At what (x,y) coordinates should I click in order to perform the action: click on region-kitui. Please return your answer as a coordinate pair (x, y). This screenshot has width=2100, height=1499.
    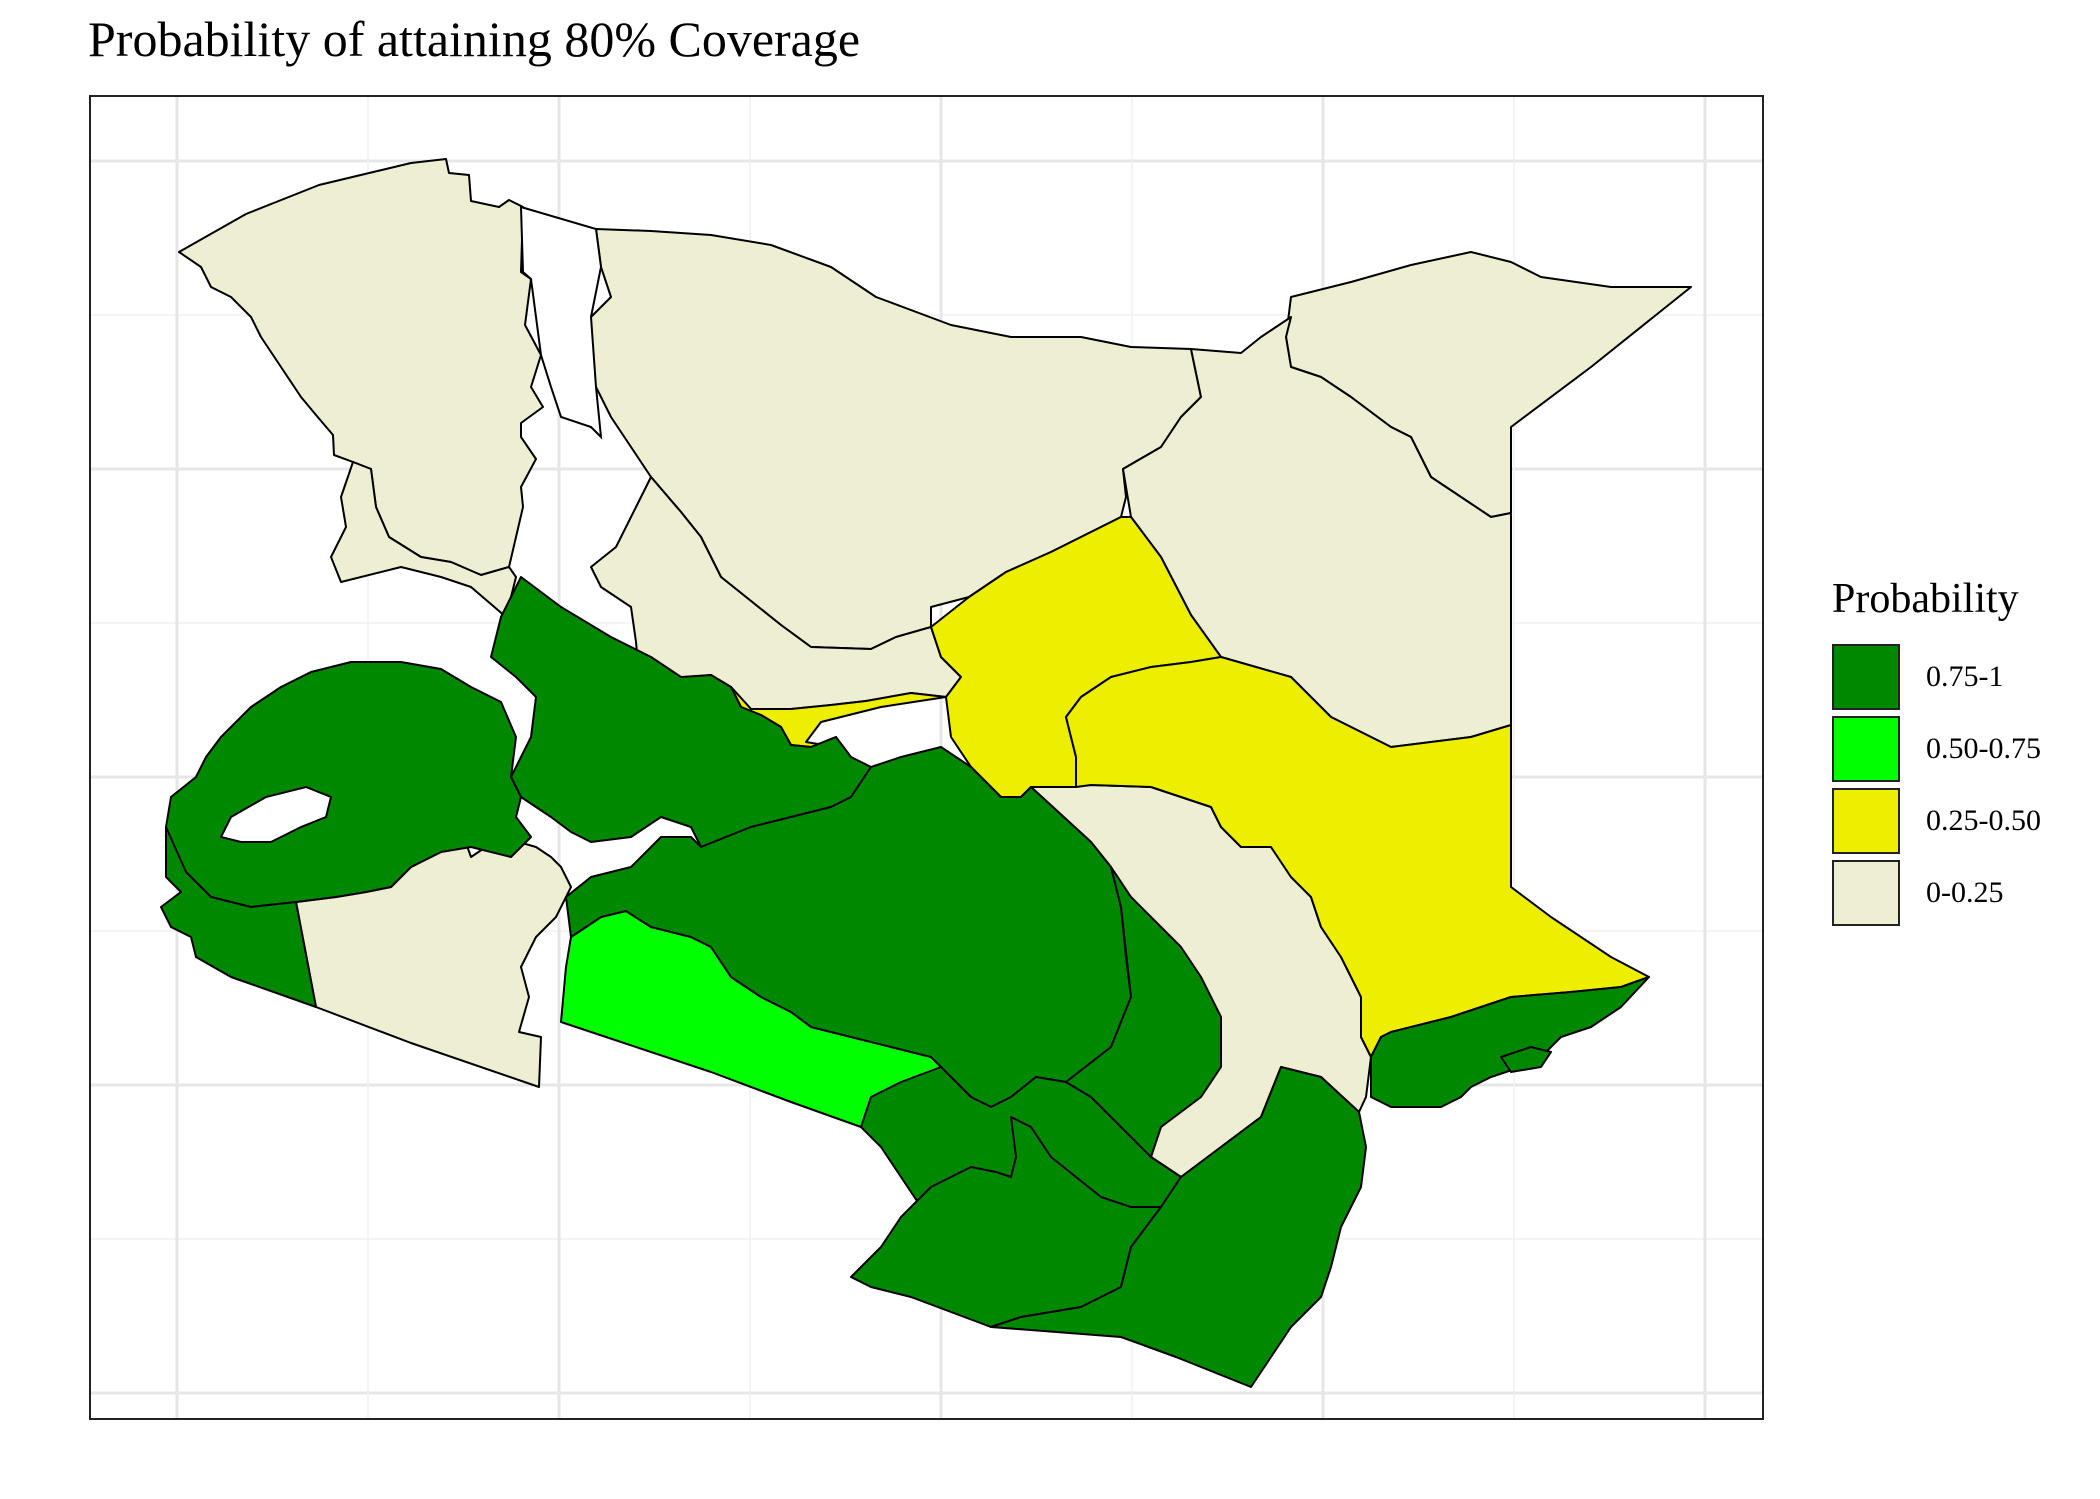
    Looking at the image, I should click on (1143, 1012).